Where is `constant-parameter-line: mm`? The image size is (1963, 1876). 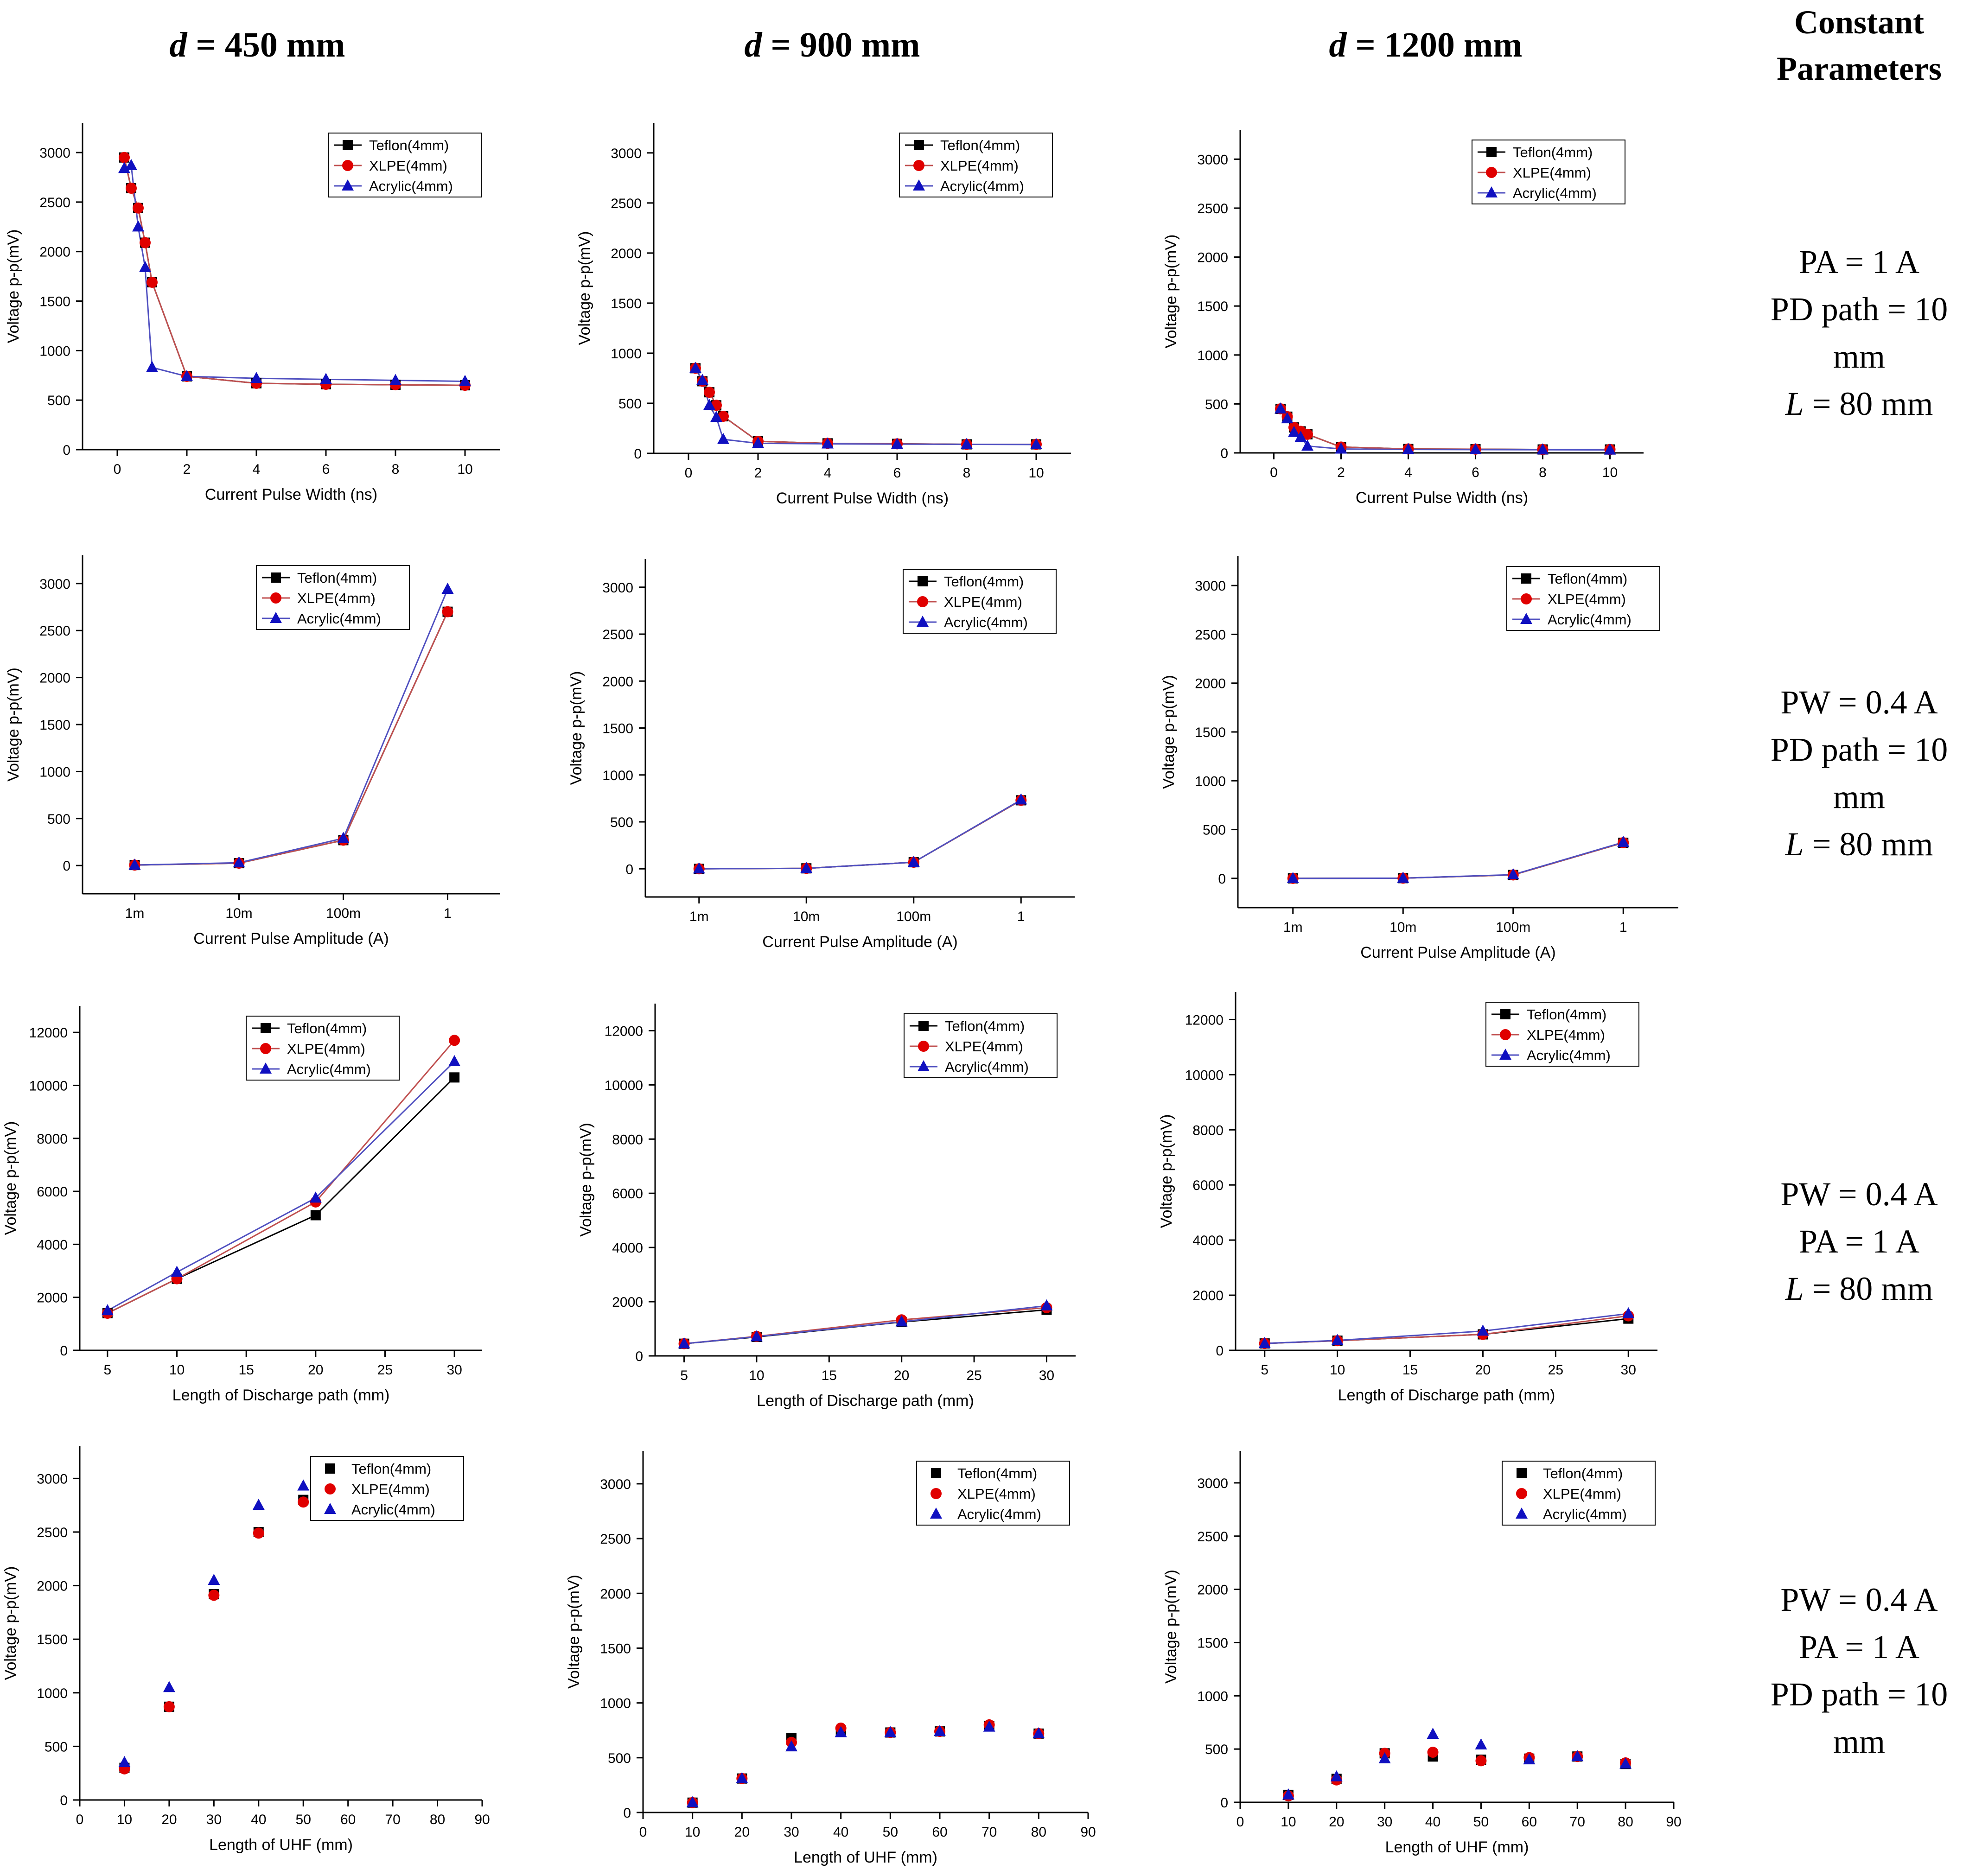 constant-parameter-line: mm is located at coordinates (1859, 356).